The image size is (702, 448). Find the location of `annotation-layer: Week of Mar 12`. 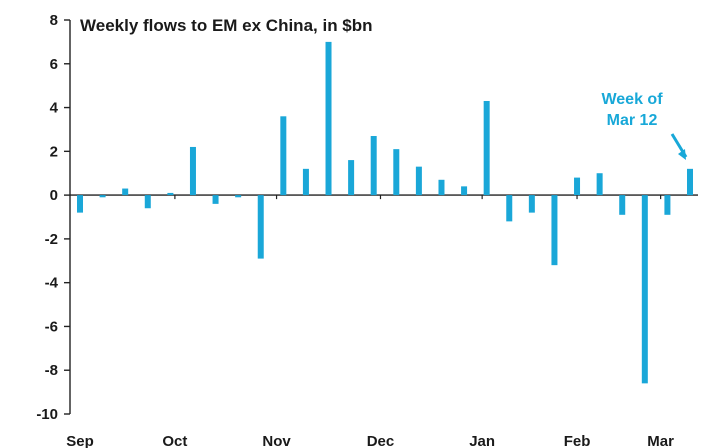

annotation-layer: Week of Mar 12 is located at coordinates (644, 125).